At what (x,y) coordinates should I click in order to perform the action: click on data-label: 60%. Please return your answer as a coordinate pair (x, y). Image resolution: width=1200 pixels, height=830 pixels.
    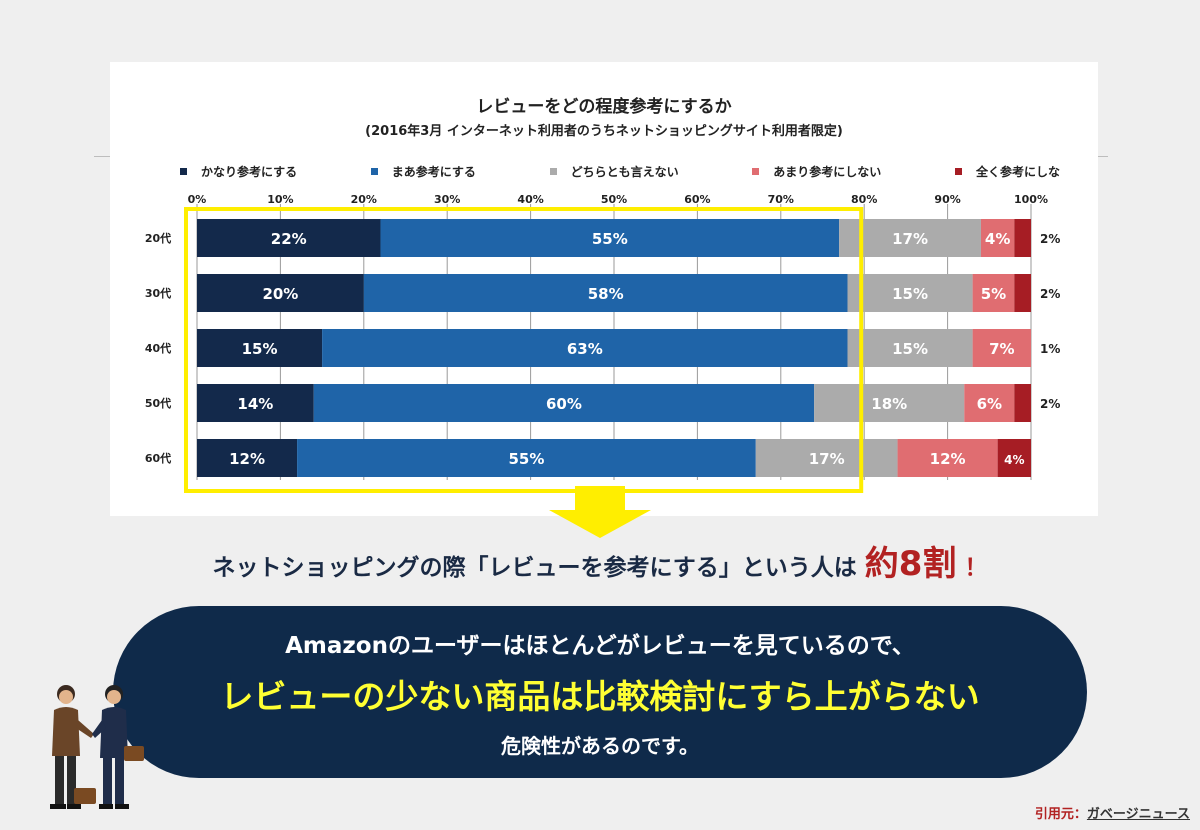
    Looking at the image, I should click on (564, 404).